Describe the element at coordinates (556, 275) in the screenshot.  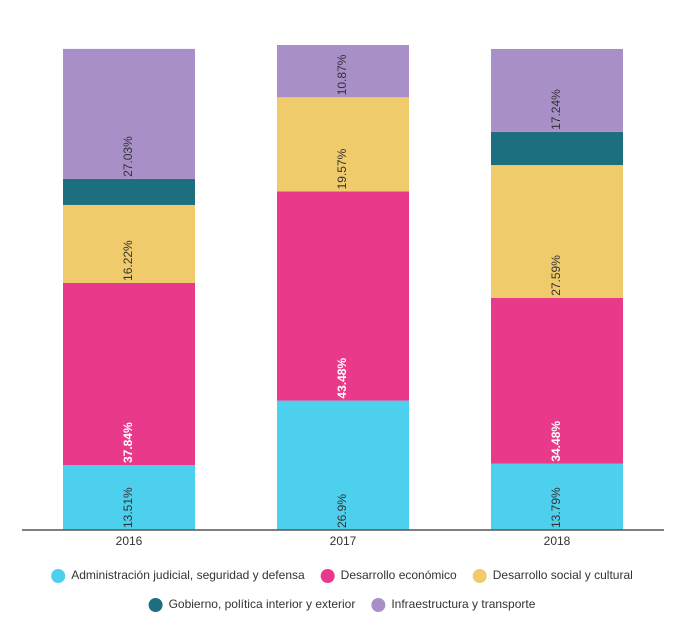
I see `value-label: 27.59%` at that location.